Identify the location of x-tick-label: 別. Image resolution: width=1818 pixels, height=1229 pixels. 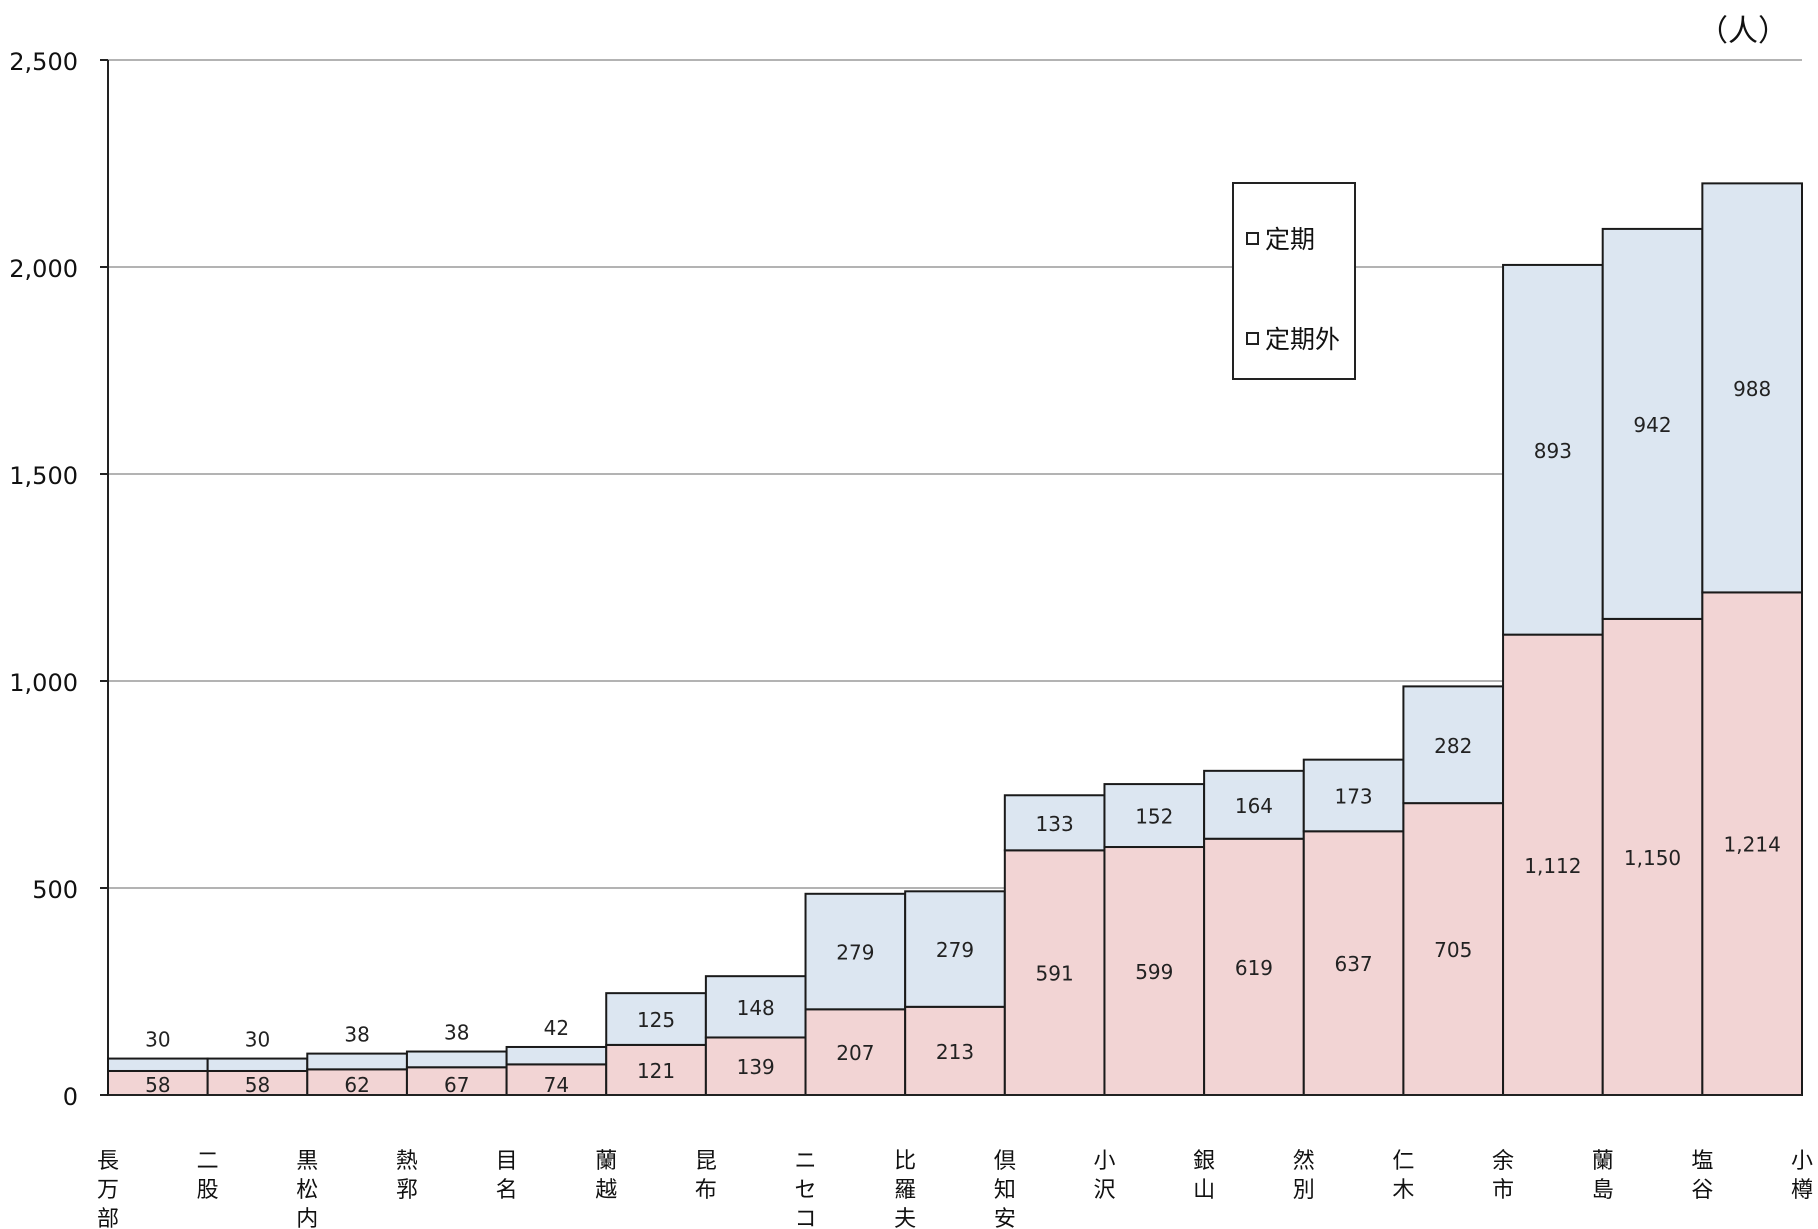
(1304, 1190).